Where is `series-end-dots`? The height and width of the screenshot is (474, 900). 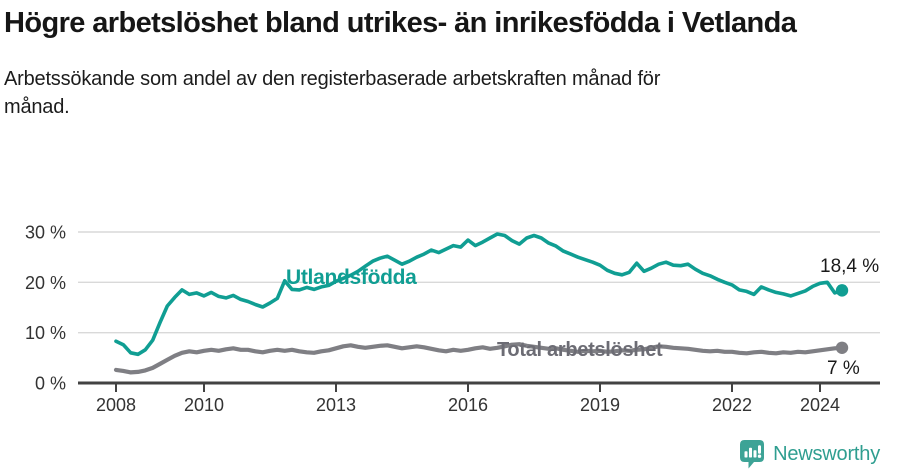
series-end-dots is located at coordinates (842, 319).